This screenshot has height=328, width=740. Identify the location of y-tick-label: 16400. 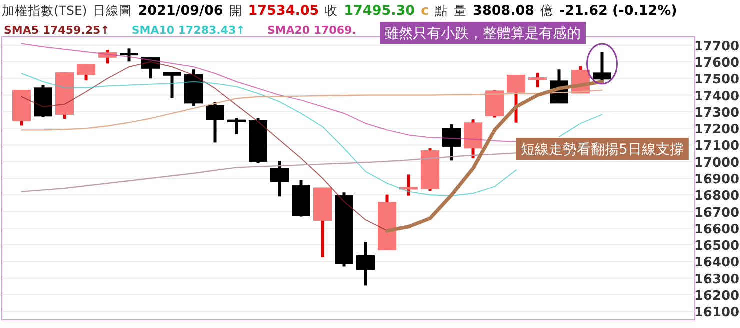
(717, 263).